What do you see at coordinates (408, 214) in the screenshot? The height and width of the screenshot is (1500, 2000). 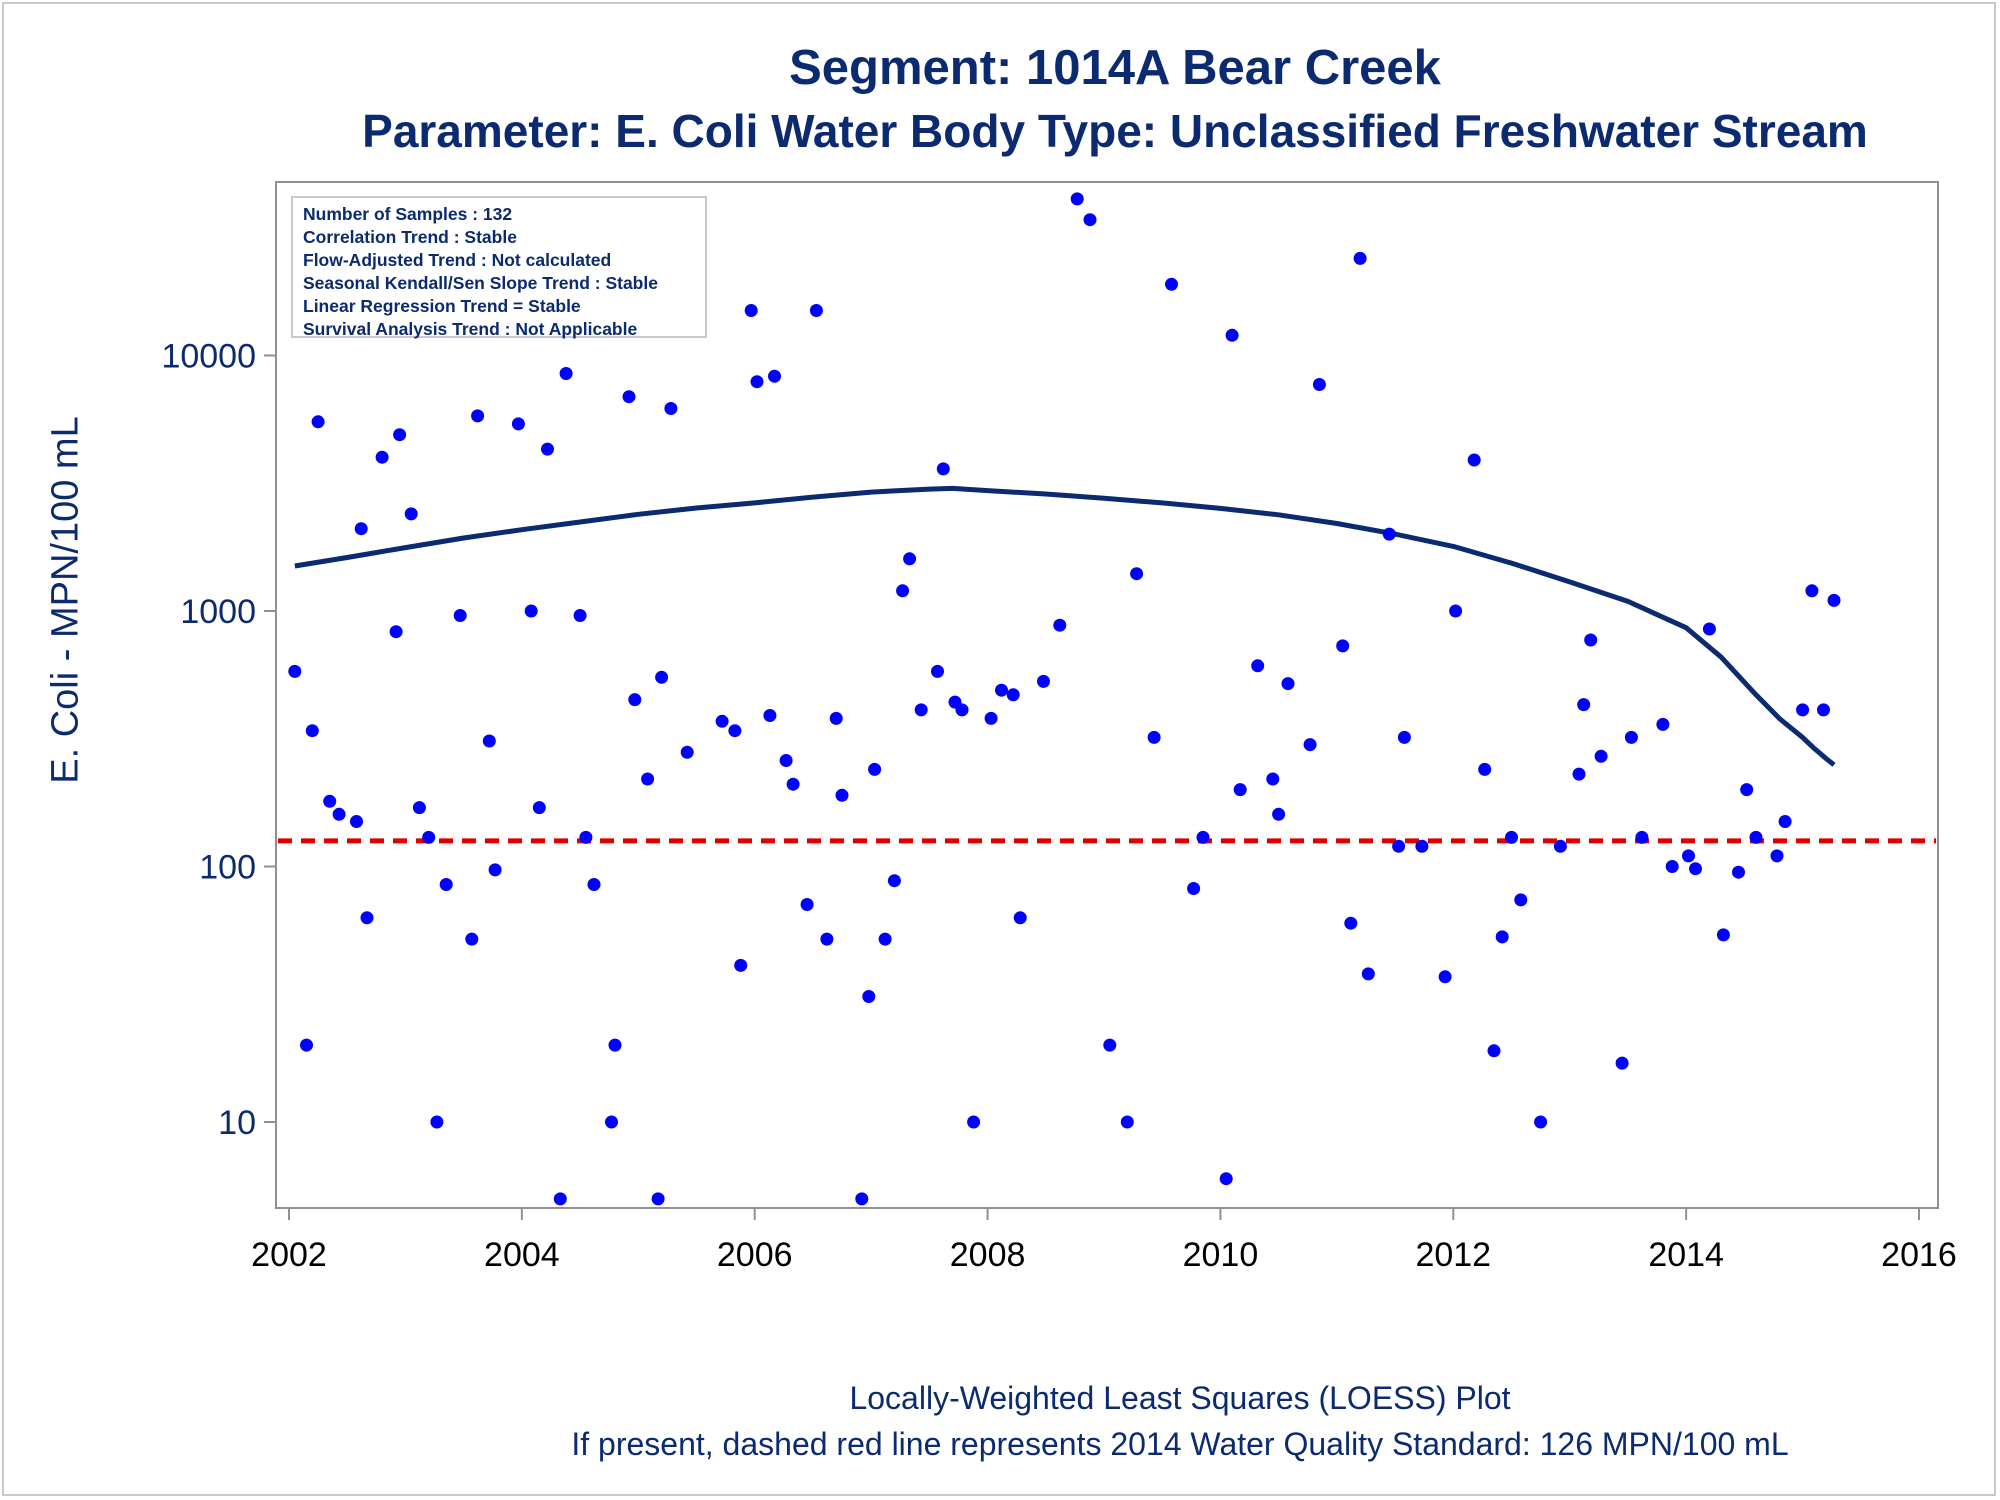 I see `stat-line: Number of Samples : 132` at bounding box center [408, 214].